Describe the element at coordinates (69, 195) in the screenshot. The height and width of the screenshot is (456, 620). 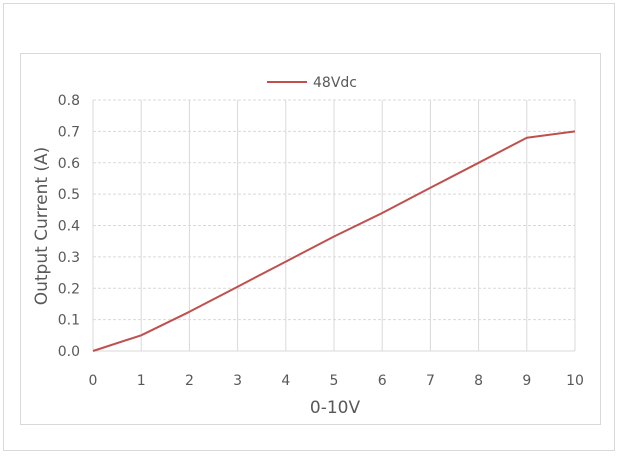
I see `y-tick-label: 0.5` at that location.